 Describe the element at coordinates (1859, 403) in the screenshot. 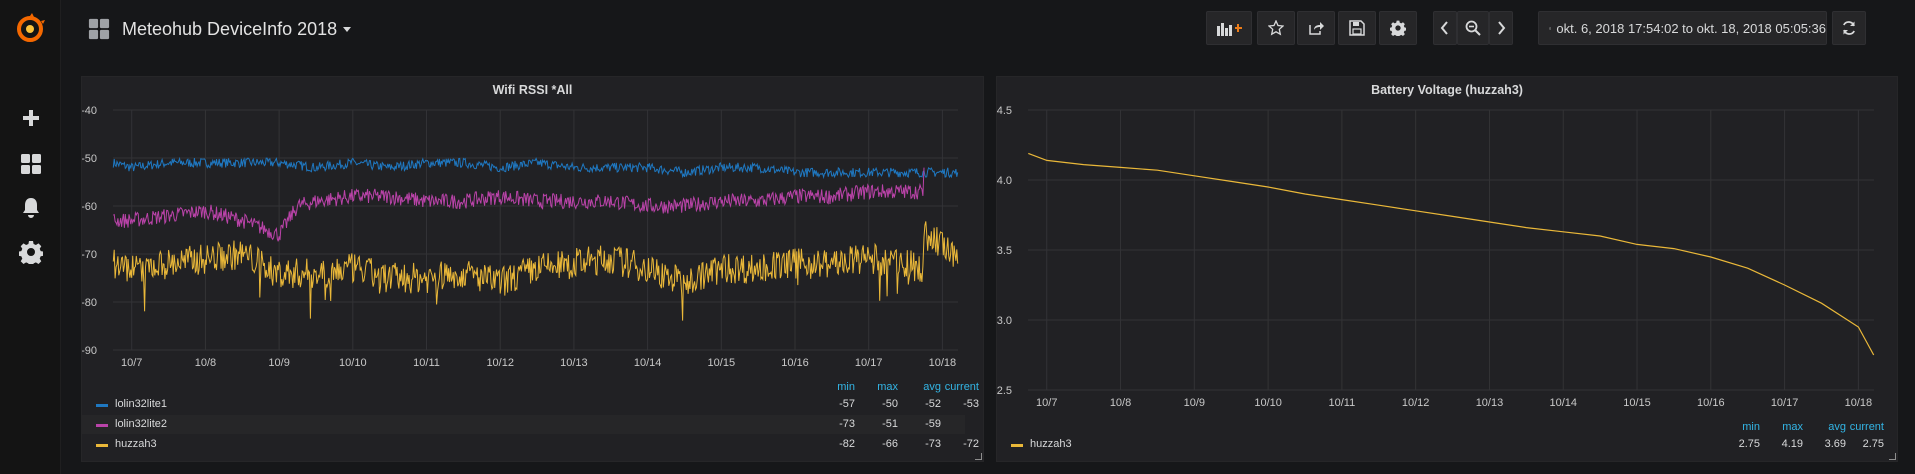

I see `x-tick-label: 10/18` at that location.